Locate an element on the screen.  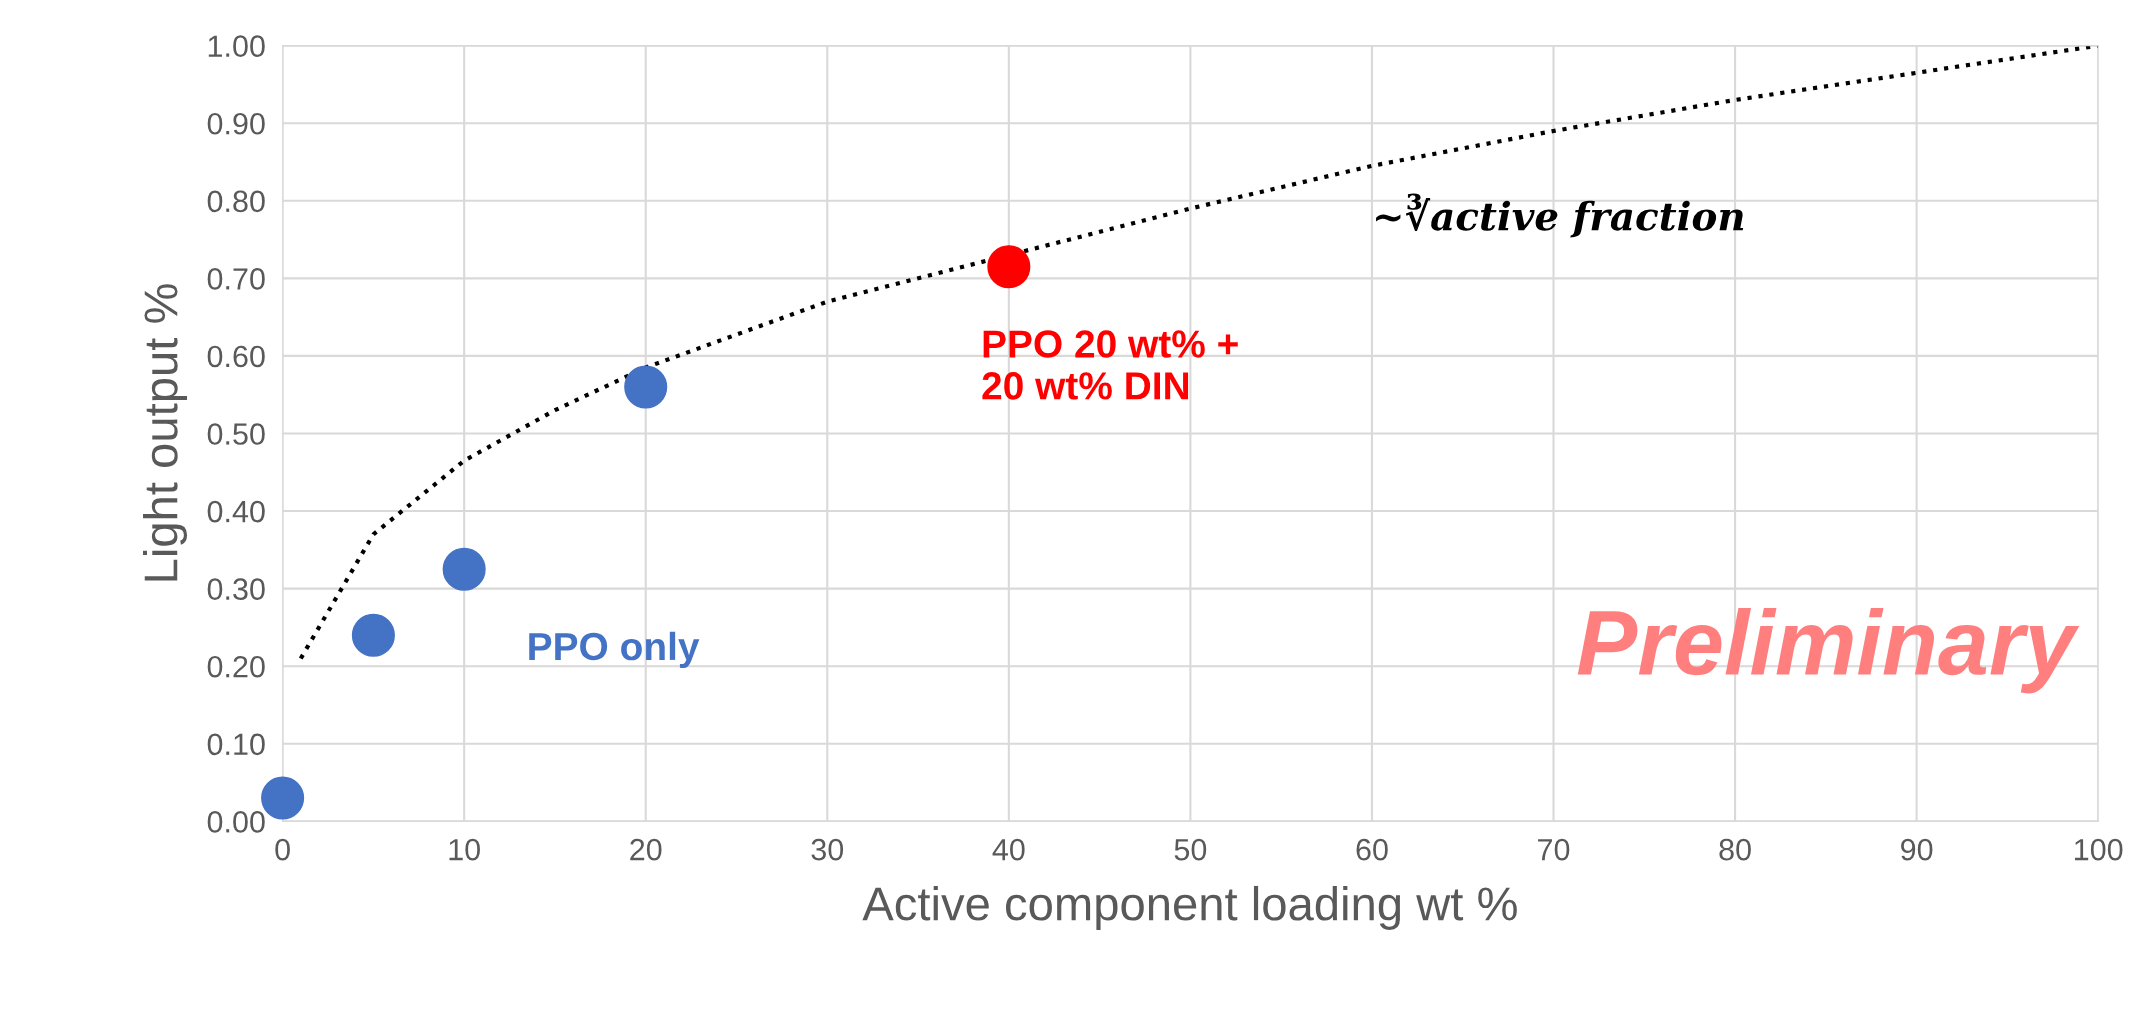
x-tick-label: 10 is located at coordinates (464, 849).